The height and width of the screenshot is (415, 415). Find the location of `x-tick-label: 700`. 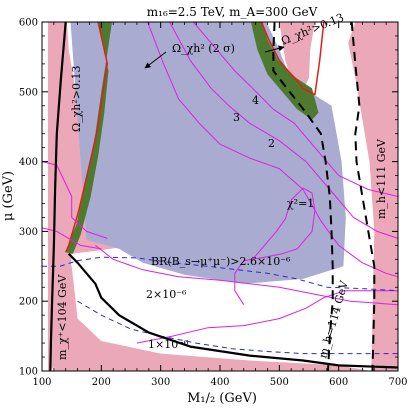

x-tick-label: 700 is located at coordinates (397, 382).